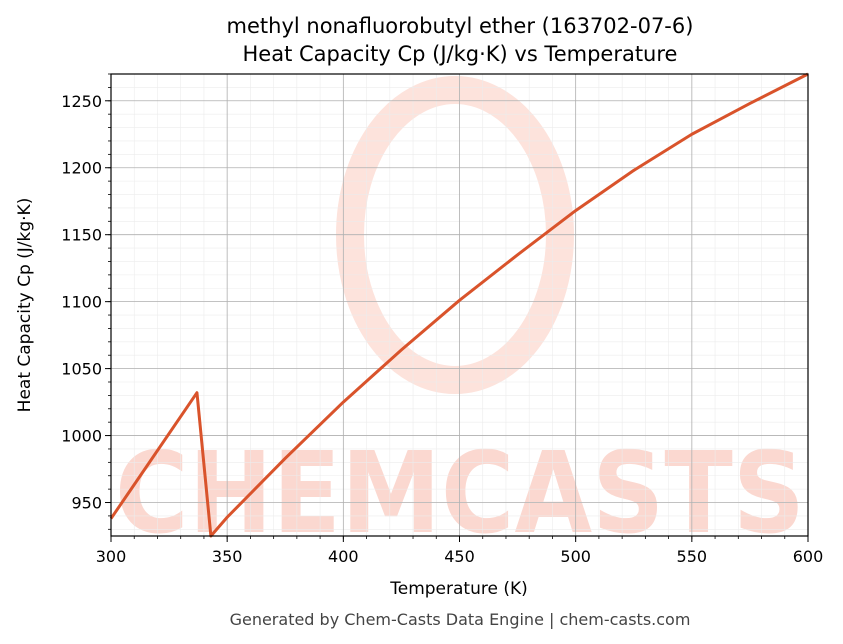 The height and width of the screenshot is (644, 843). Describe the element at coordinates (808, 556) in the screenshot. I see `x-tick-label: 600` at that location.